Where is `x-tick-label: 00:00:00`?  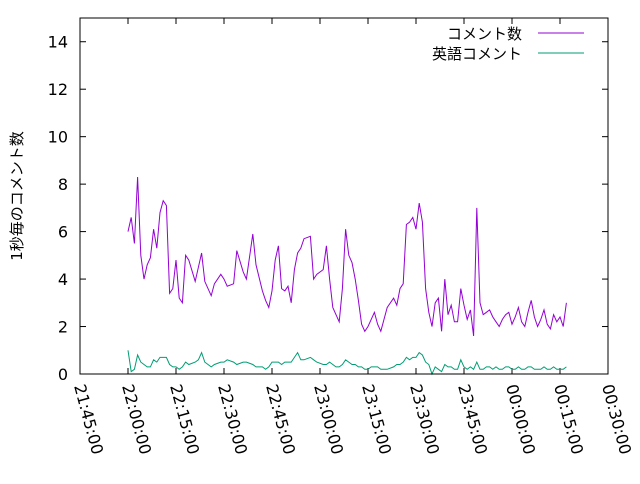 x-tick-label: 00:00:00 is located at coordinates (520, 419).